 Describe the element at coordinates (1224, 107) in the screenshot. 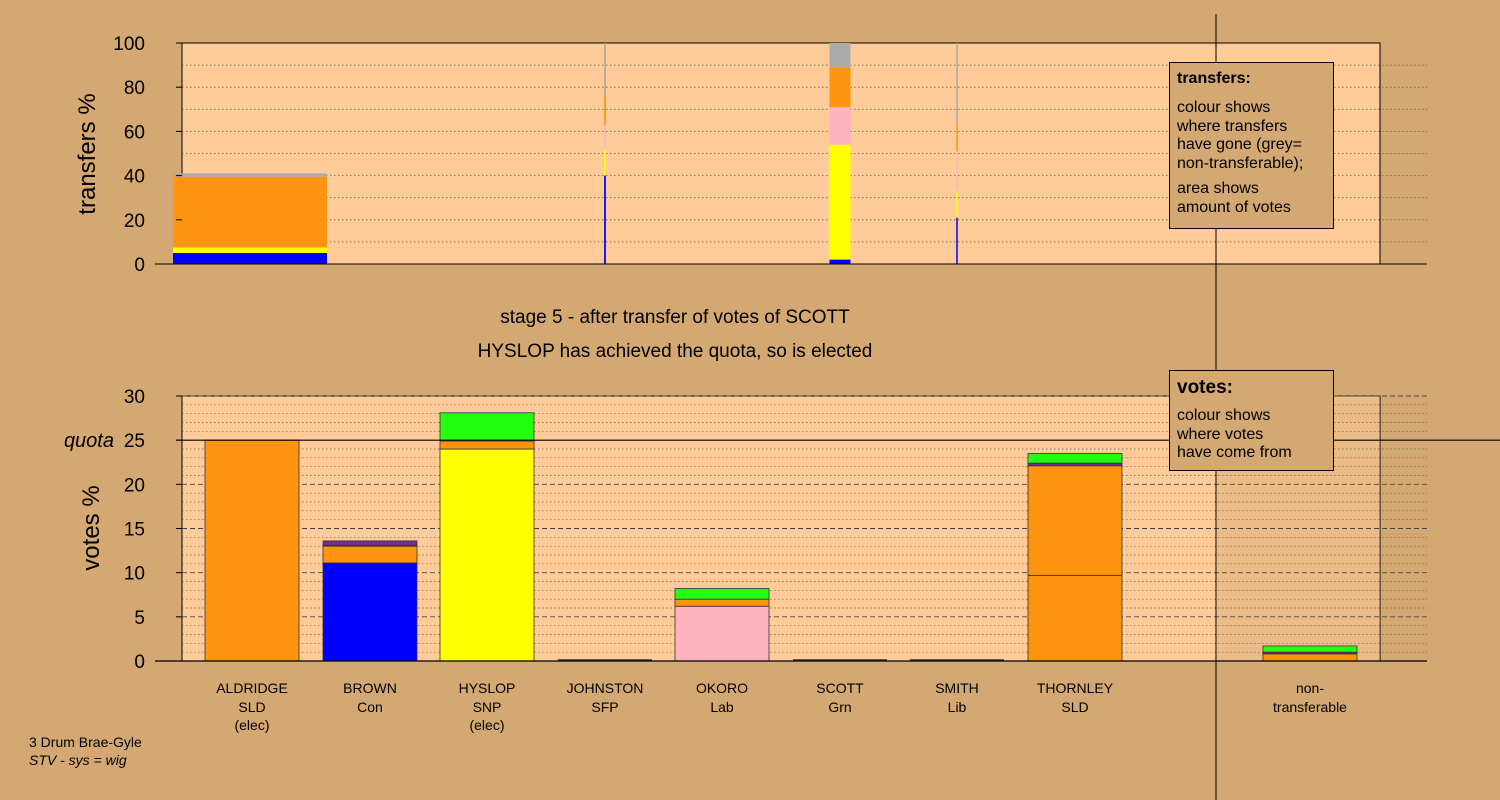

I see `transfers-legend-line: colour shows` at that location.